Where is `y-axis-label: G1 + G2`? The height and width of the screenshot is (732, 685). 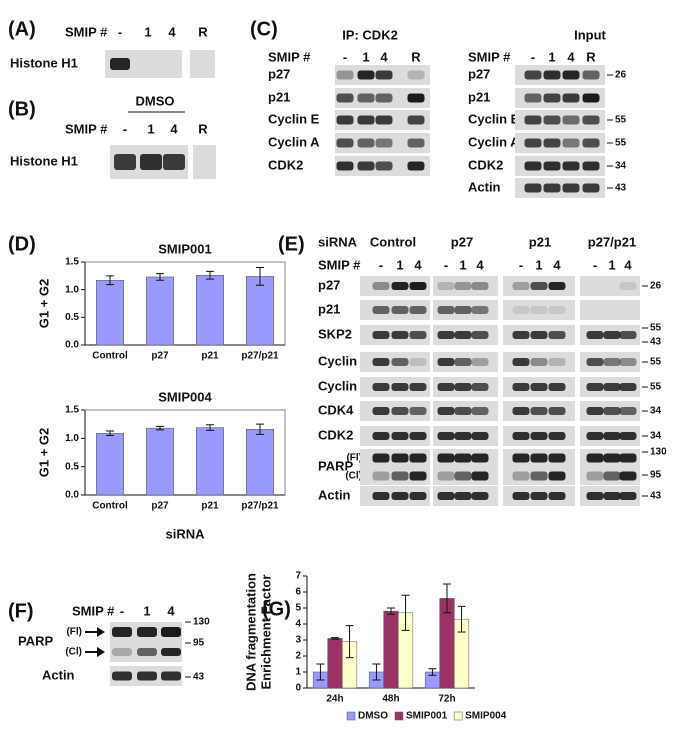
y-axis-label: G1 + G2 is located at coordinates (43, 453).